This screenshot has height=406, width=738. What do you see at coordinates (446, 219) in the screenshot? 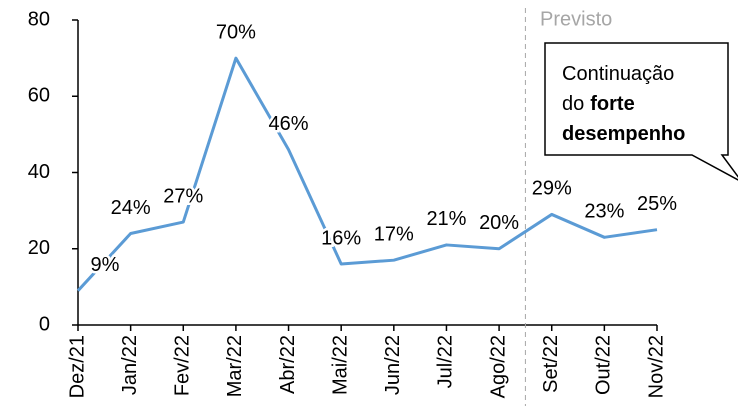
I see `data-label: 21%` at bounding box center [446, 219].